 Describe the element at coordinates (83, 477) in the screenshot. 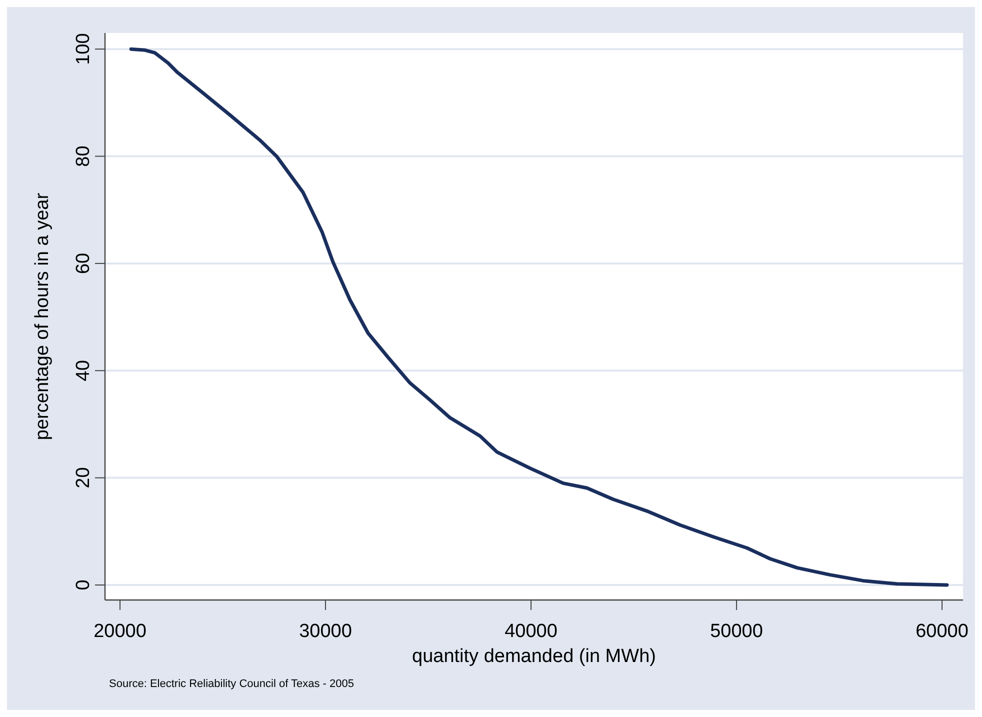

I see `y-tick-label: 20` at that location.